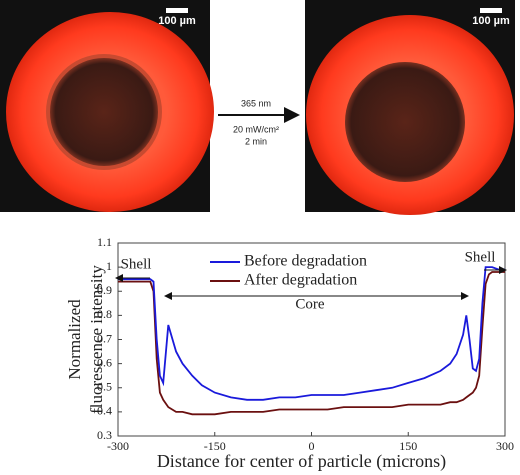  What do you see at coordinates (74, 339) in the screenshot?
I see `y-axis-label: Normalized` at bounding box center [74, 339].